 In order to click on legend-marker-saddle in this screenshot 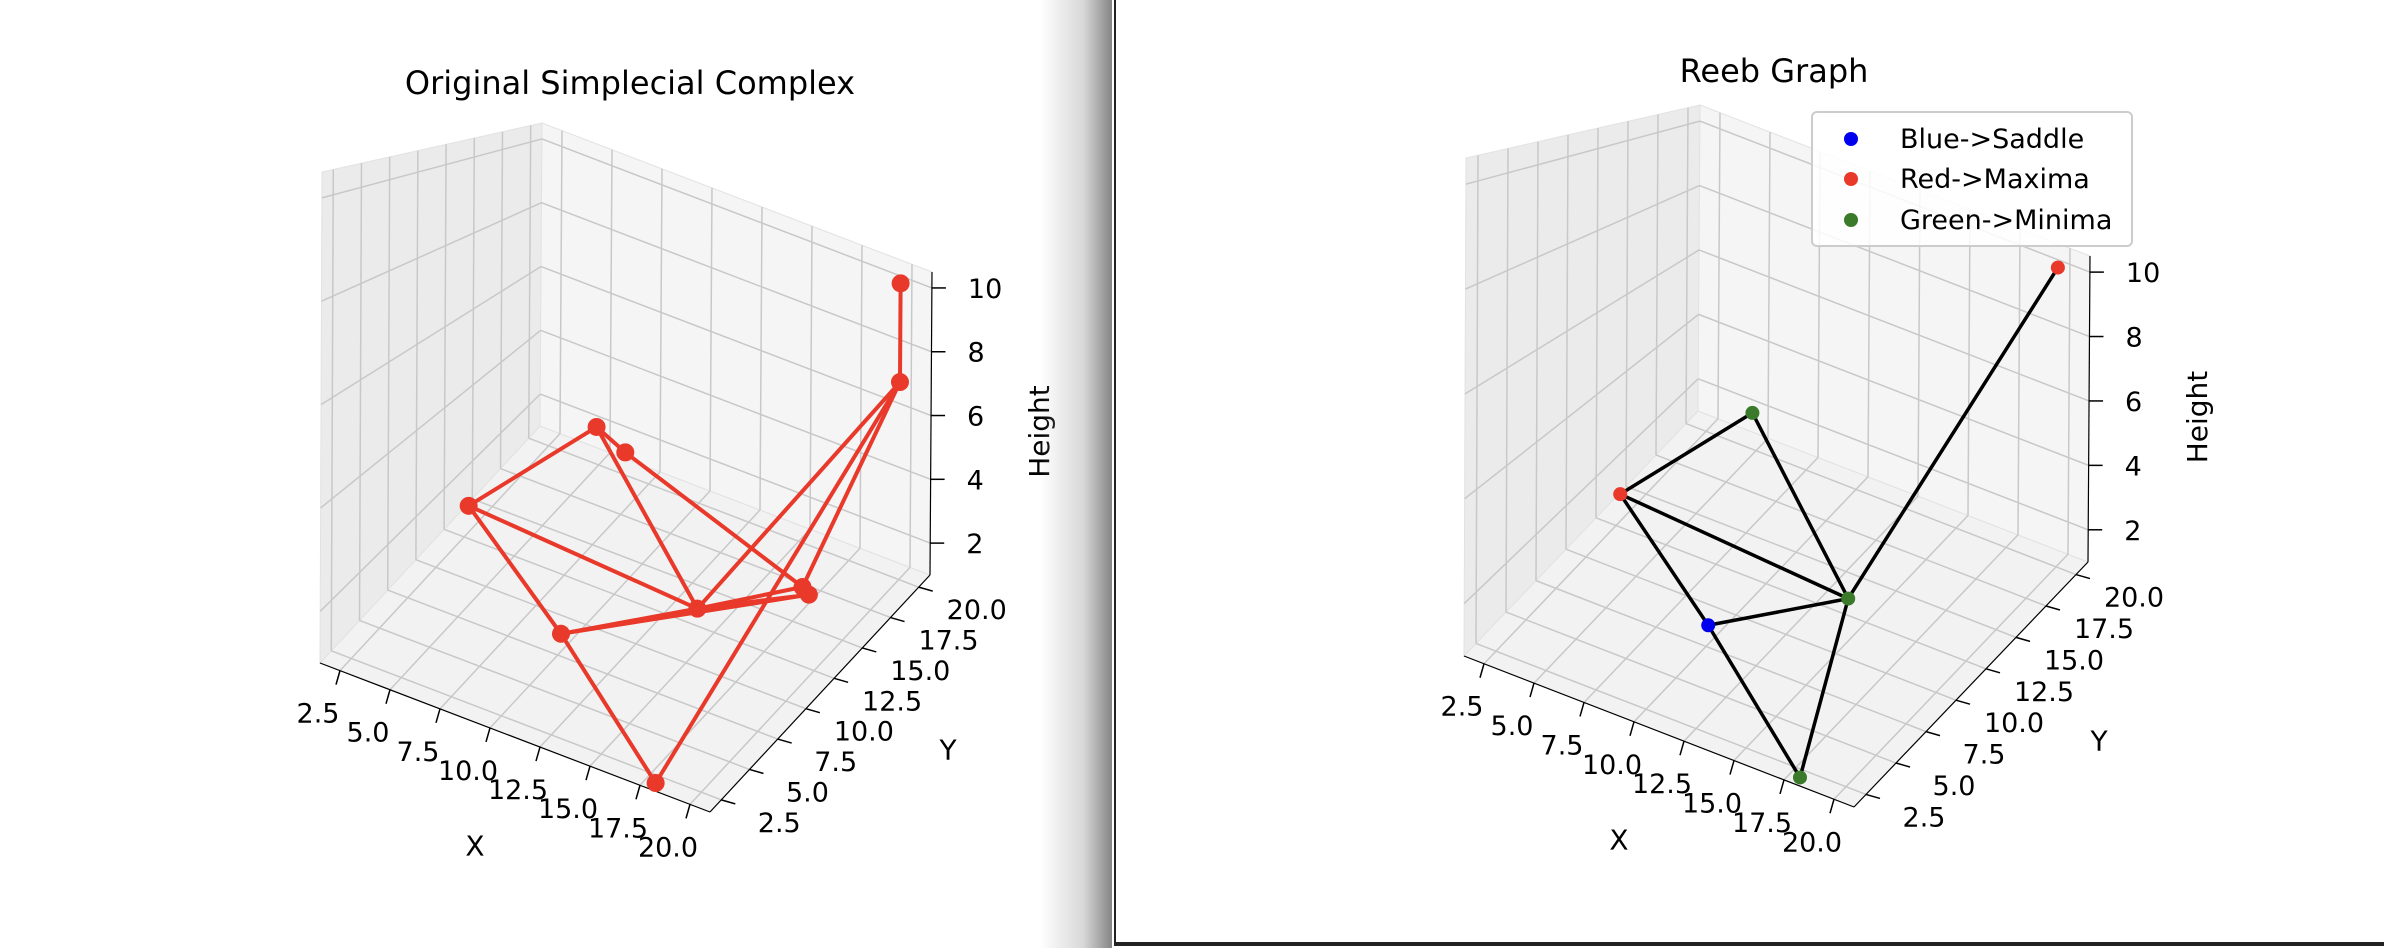, I will do `click(1851, 139)`.